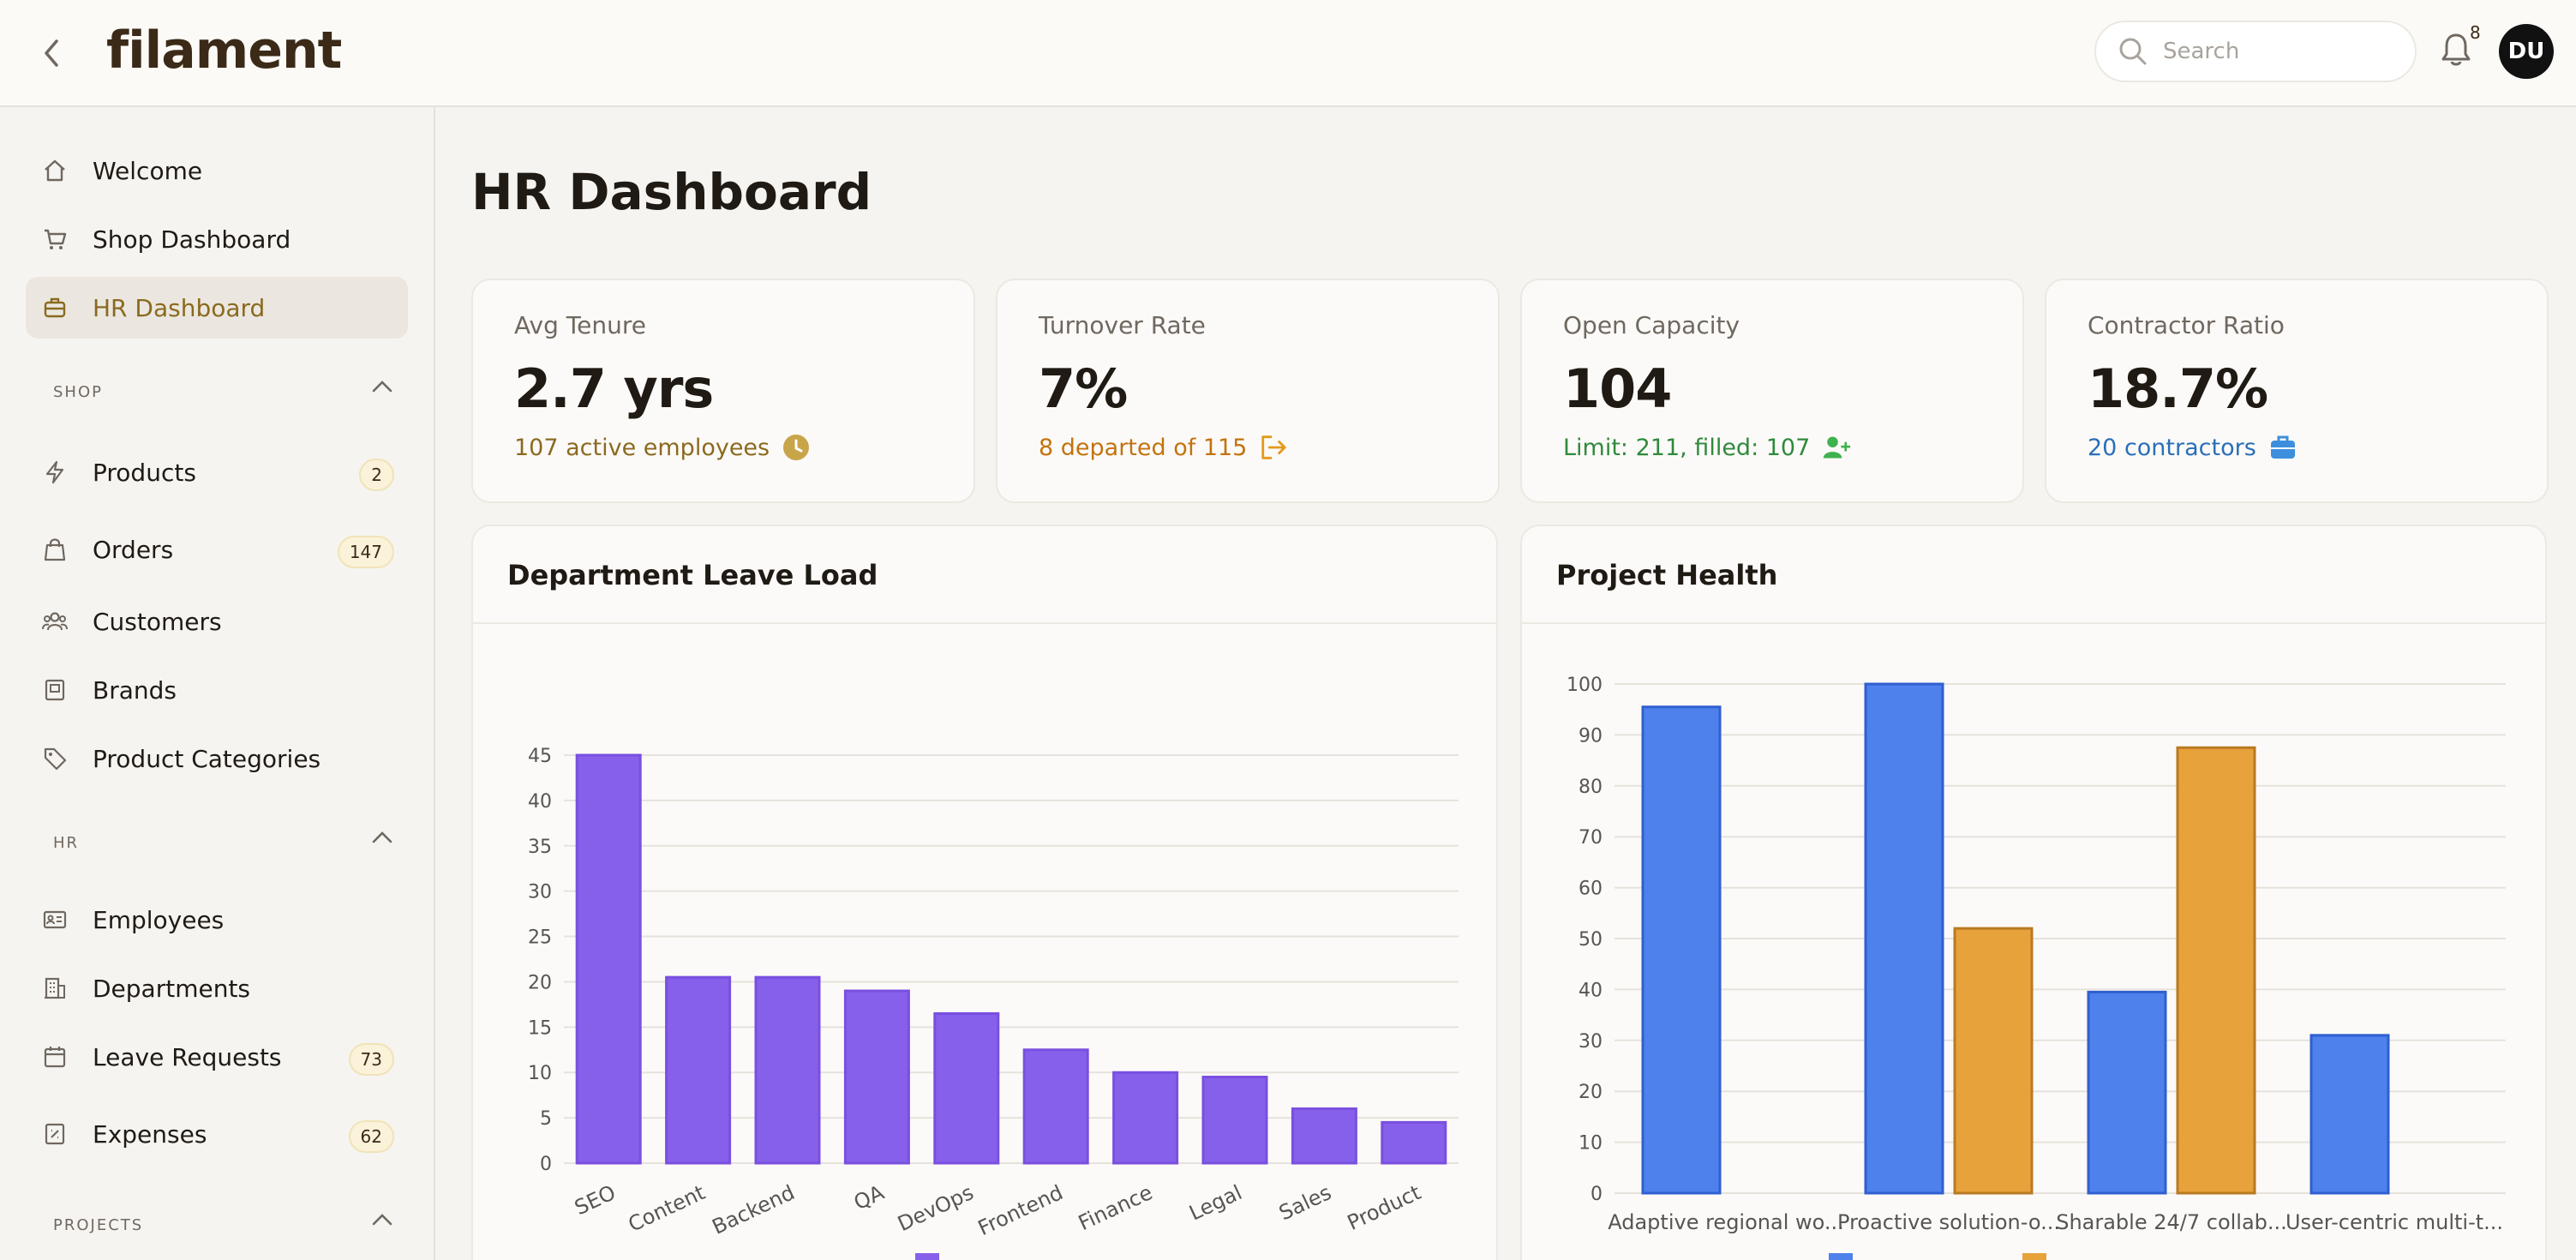 This screenshot has height=1260, width=2576. What do you see at coordinates (2526, 51) in the screenshot?
I see `avatar: DU` at bounding box center [2526, 51].